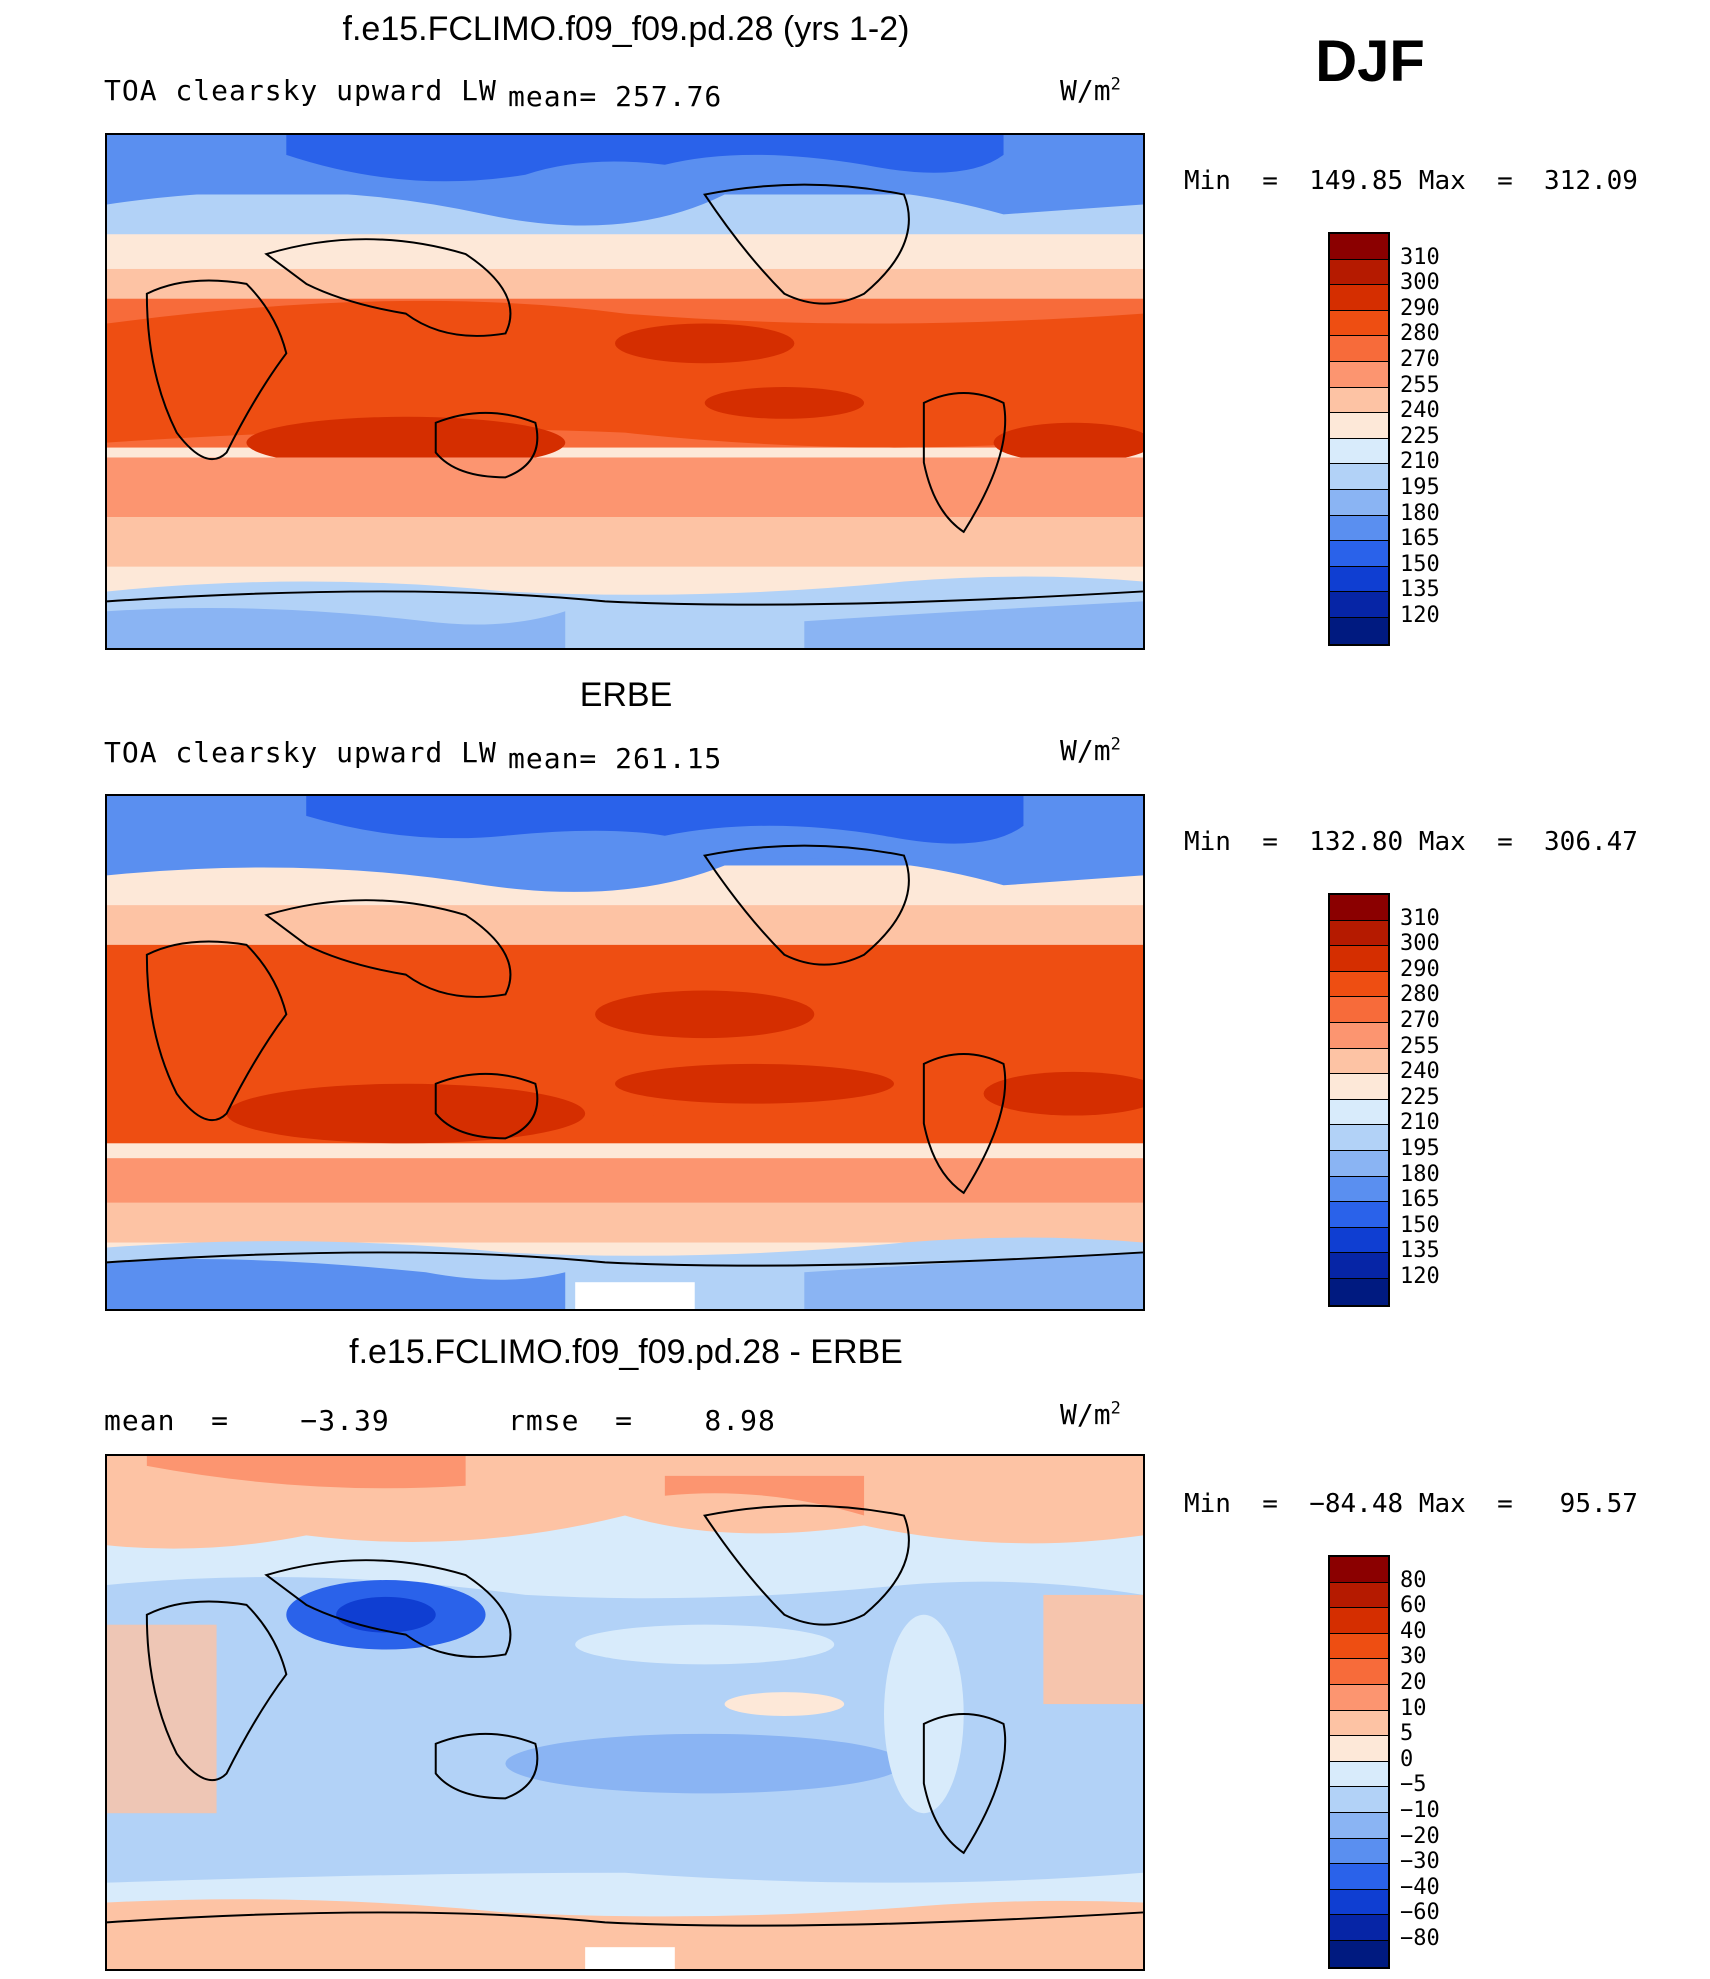 The width and height of the screenshot is (1710, 1979). Describe the element at coordinates (642, 1420) in the screenshot. I see `panel3-rmse: rmse = 8.98` at that location.